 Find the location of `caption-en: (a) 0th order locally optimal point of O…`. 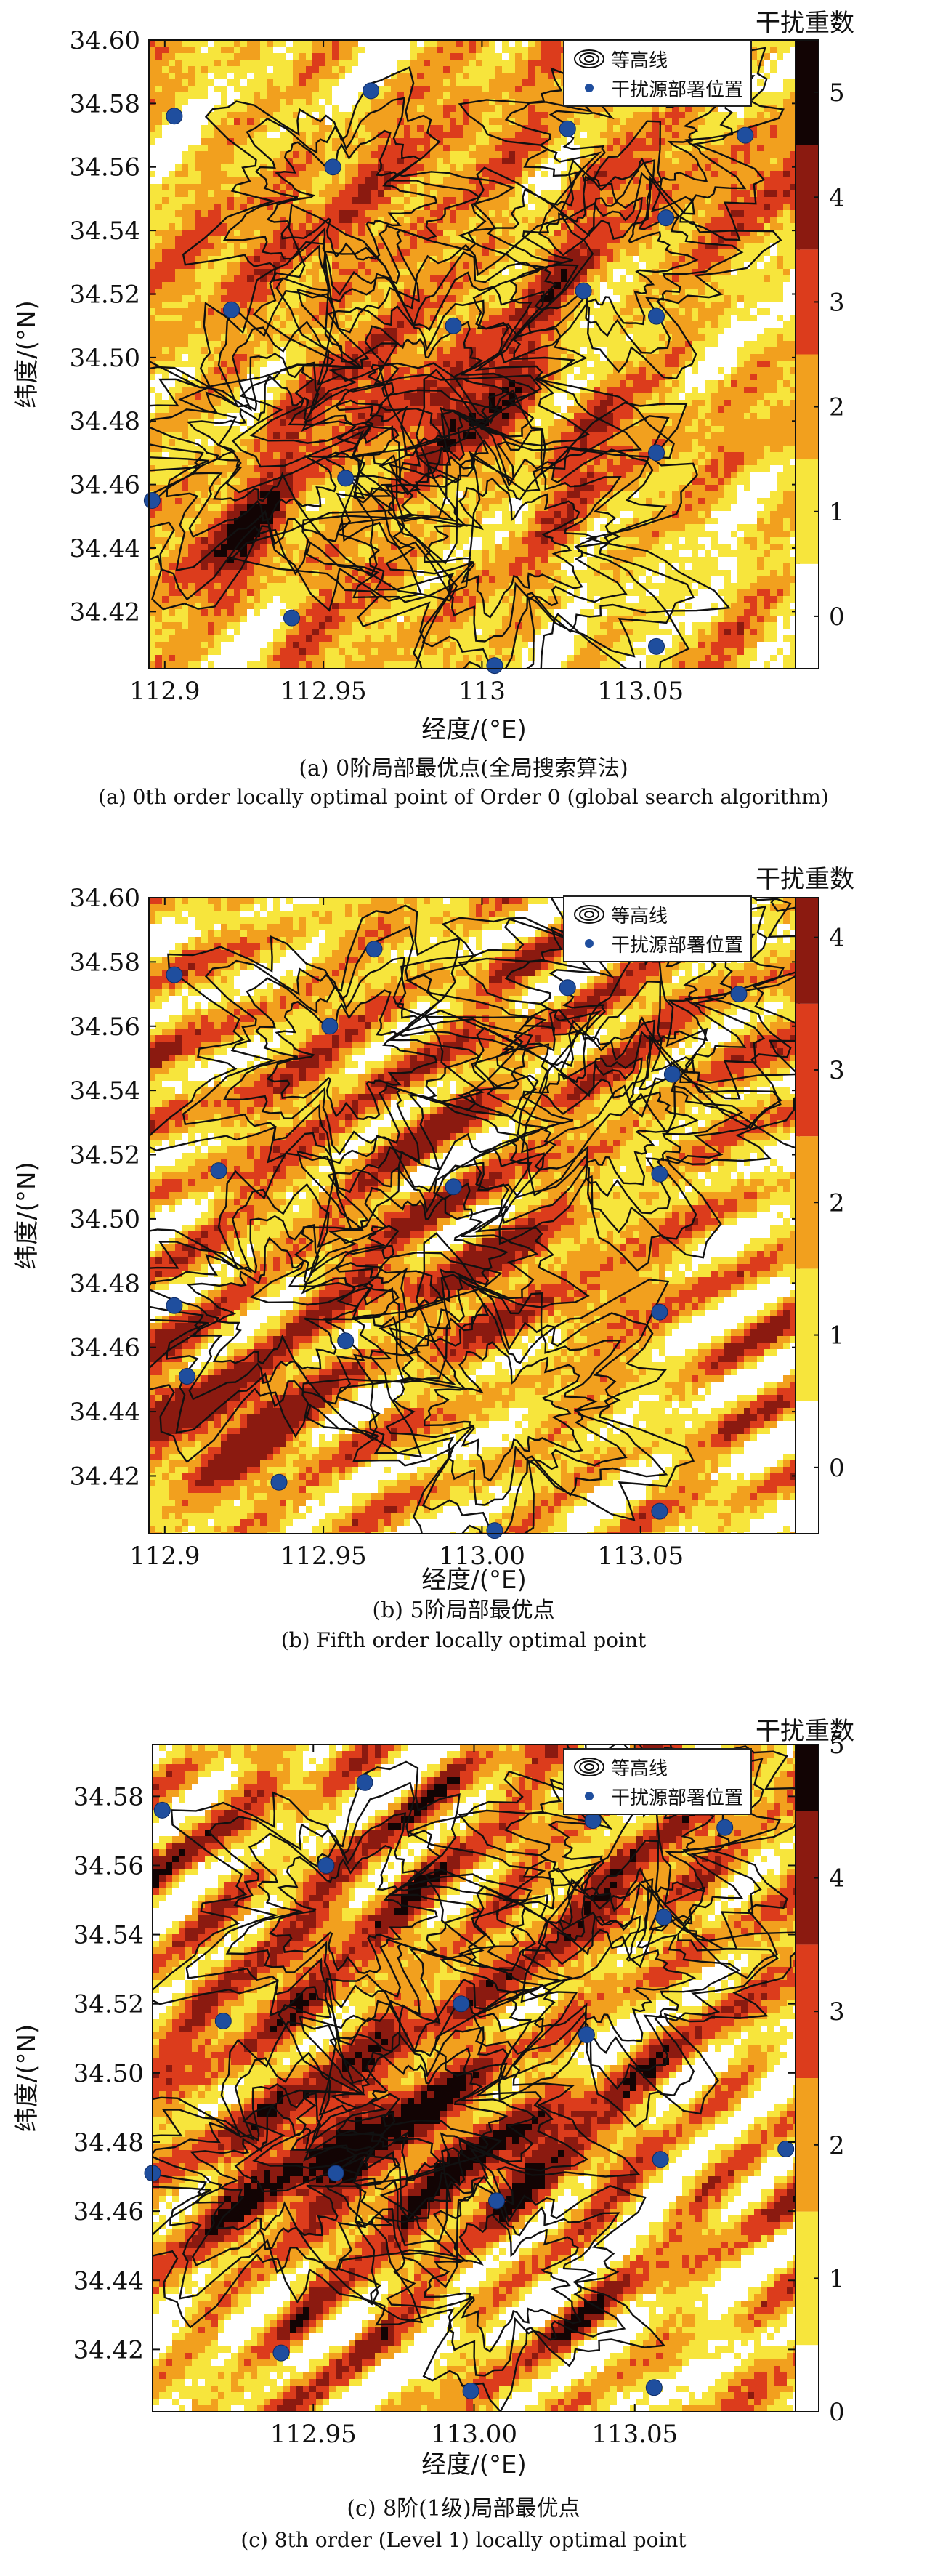

caption-en: (a) 0th order locally optimal point of O… is located at coordinates (463, 797).